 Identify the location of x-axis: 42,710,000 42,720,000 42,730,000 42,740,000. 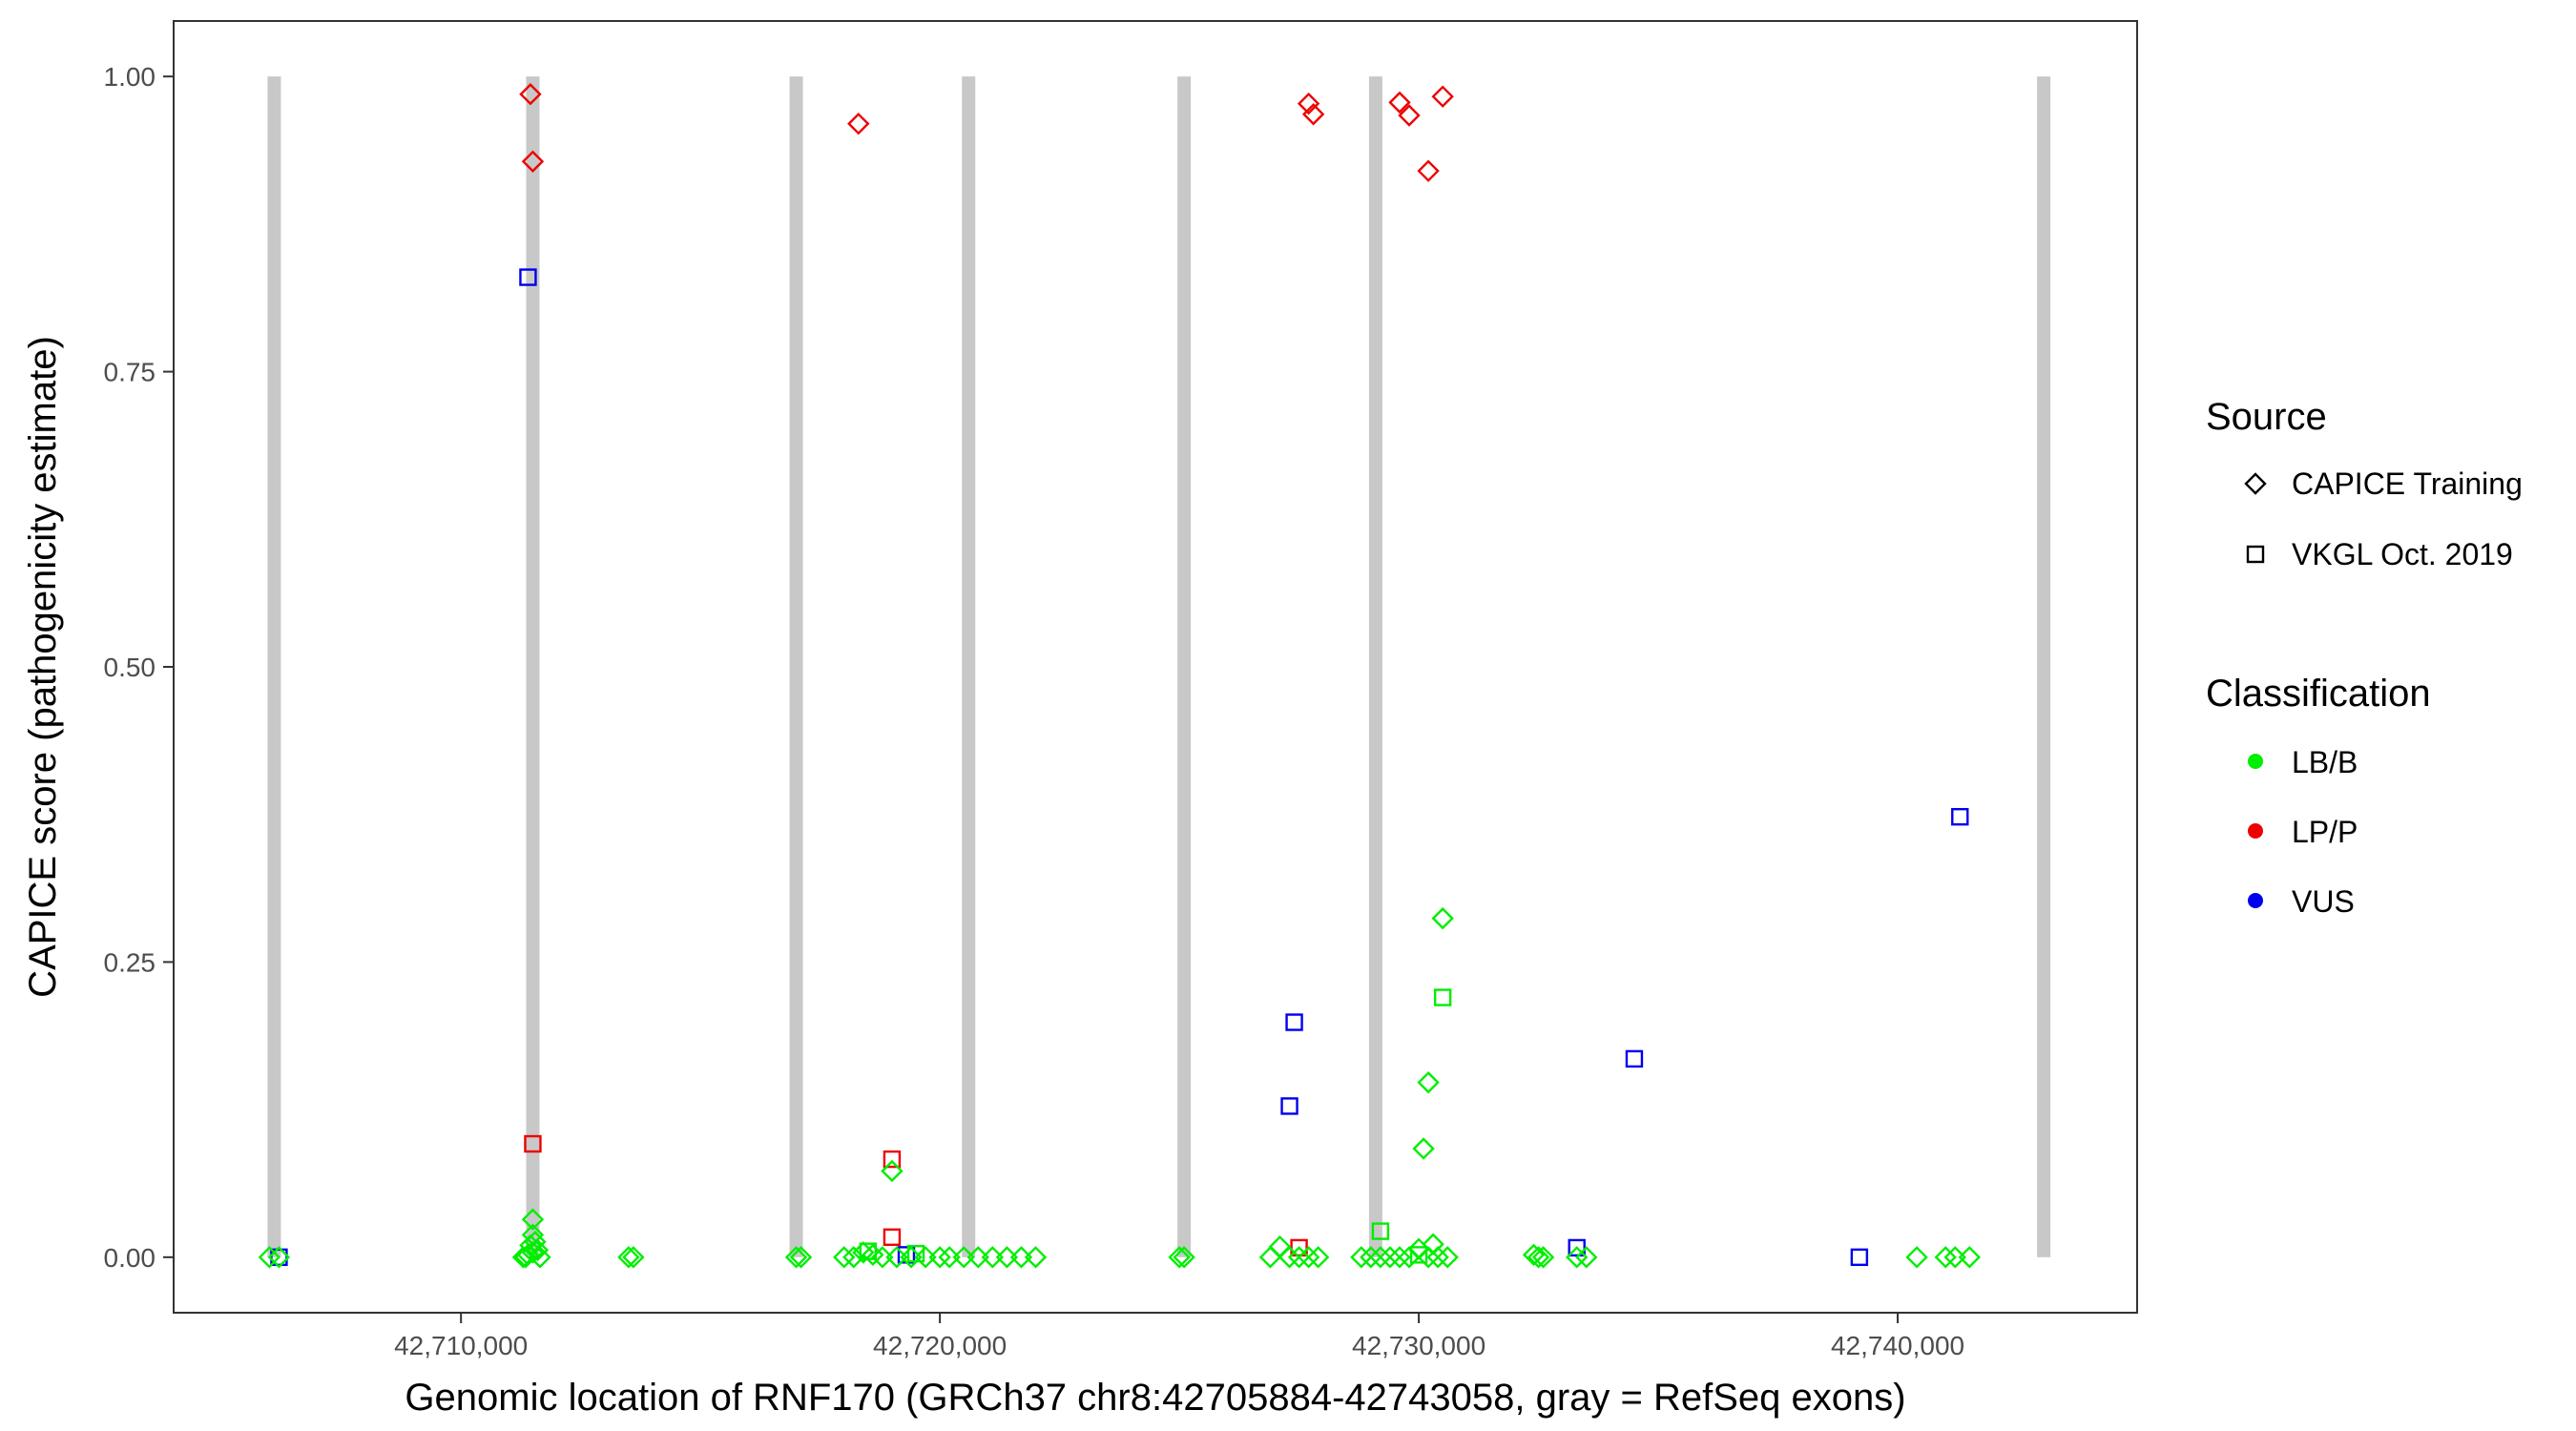
(1179, 1336).